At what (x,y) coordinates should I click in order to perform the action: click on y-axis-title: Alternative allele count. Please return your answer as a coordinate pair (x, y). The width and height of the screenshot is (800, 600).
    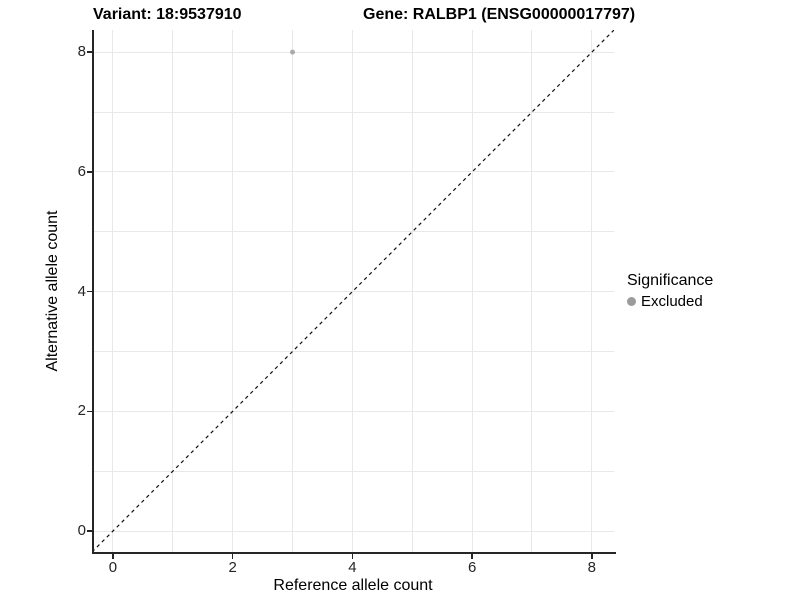
    Looking at the image, I should click on (52, 291).